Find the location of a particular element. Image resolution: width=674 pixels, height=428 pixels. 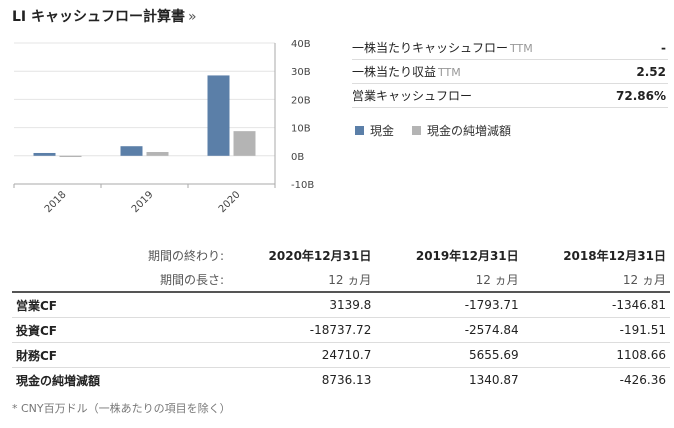

table-row: 営業CF 3139.8 -1793.71 -1346.81 is located at coordinates (341, 305).